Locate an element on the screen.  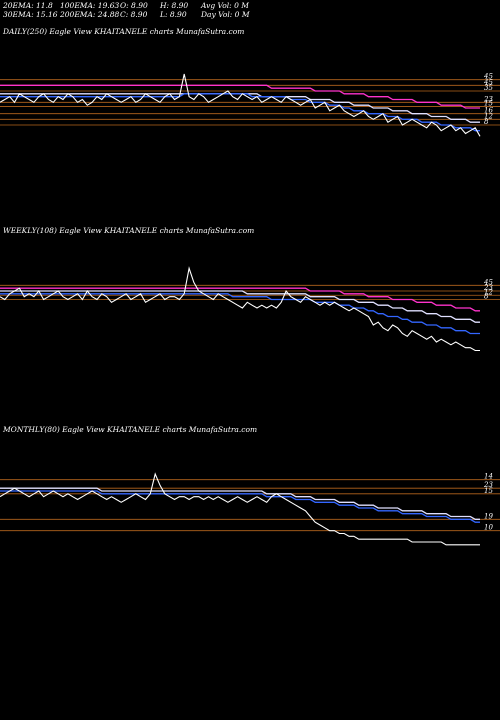
close-value: C: 8.90 is located at coordinates (134, 14).